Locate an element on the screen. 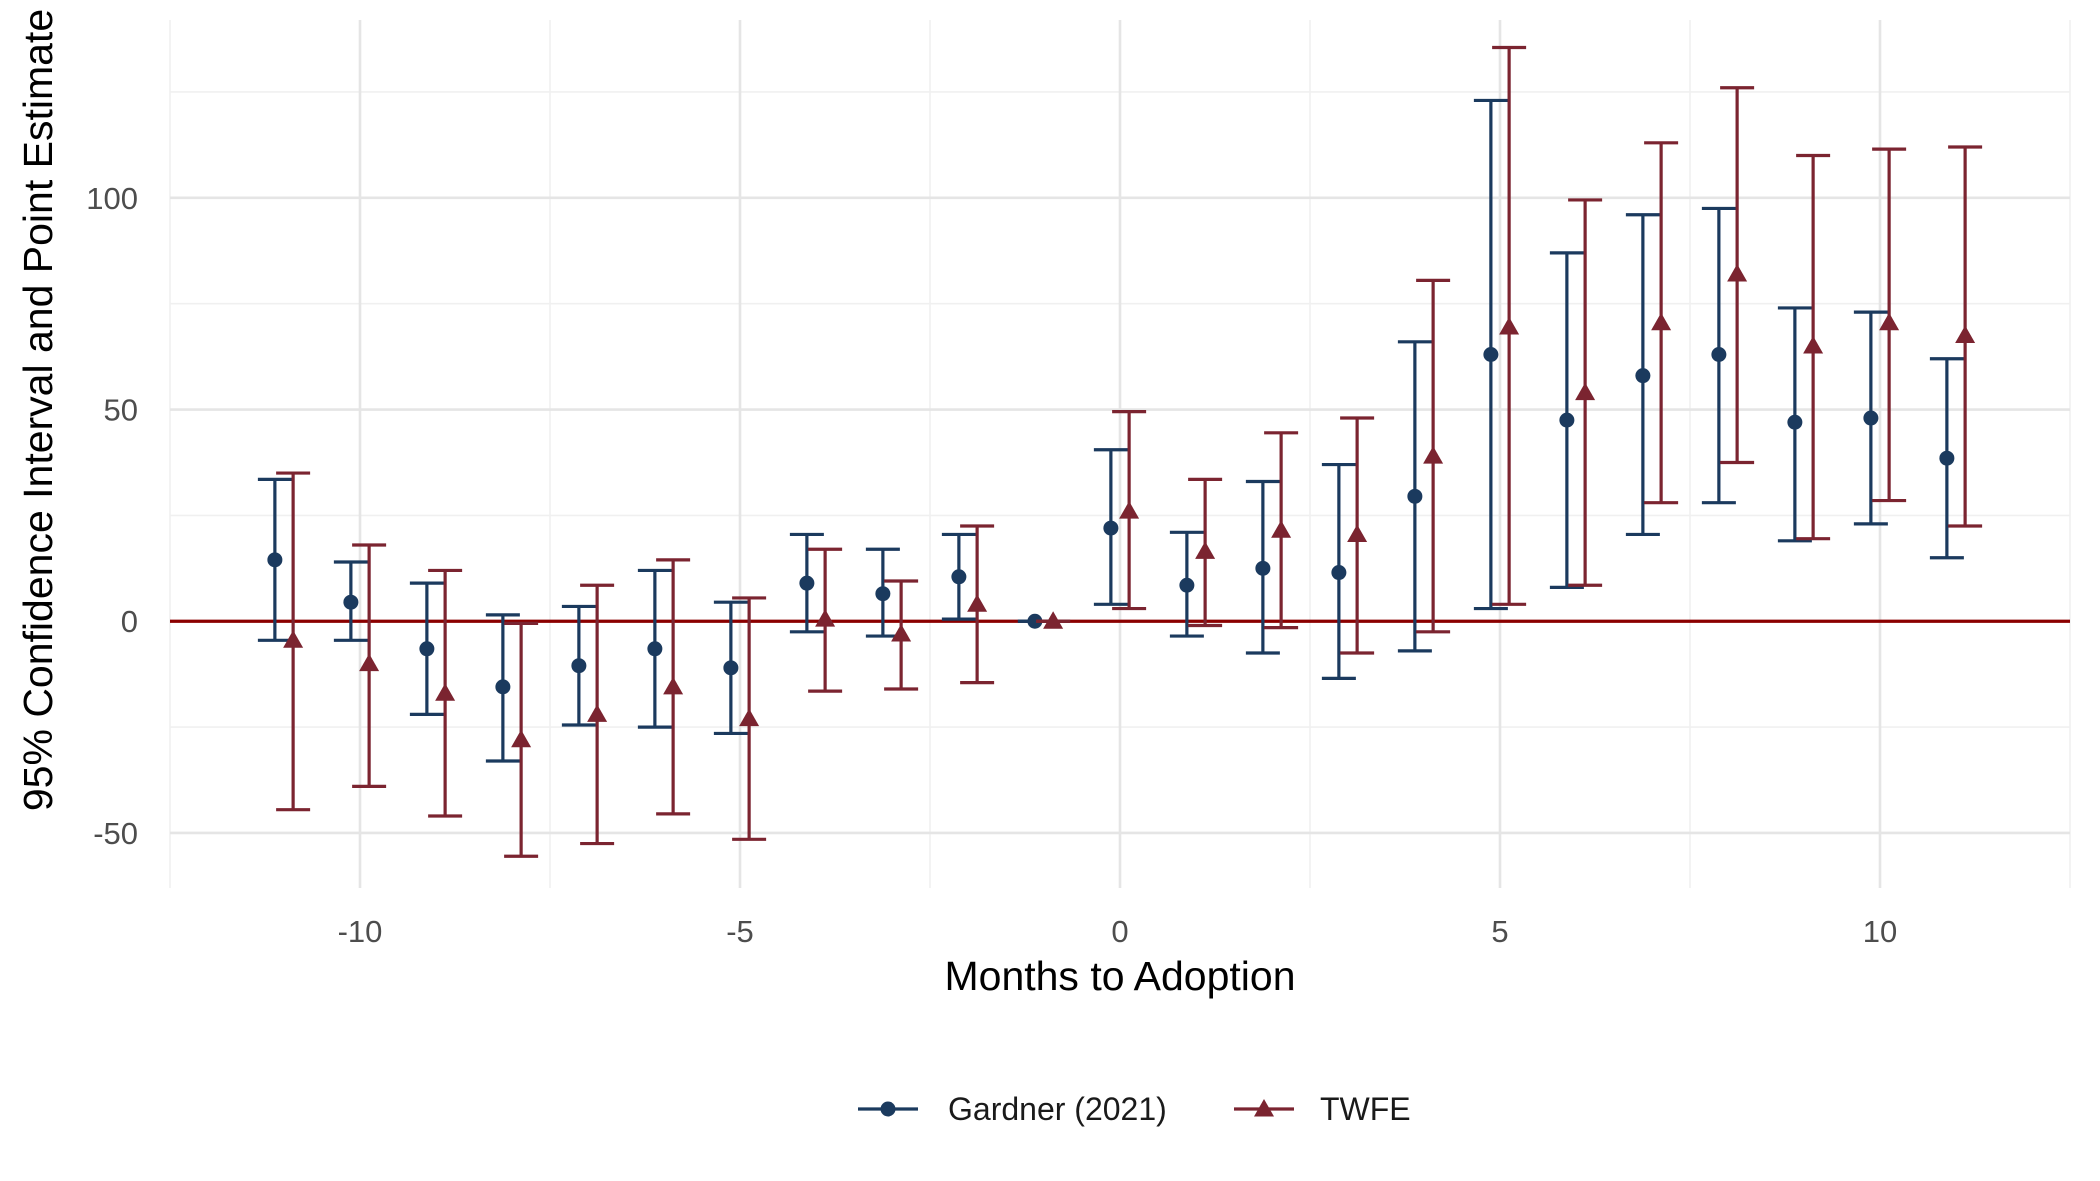  legend-label: TWFE is located at coordinates (1365, 1109).